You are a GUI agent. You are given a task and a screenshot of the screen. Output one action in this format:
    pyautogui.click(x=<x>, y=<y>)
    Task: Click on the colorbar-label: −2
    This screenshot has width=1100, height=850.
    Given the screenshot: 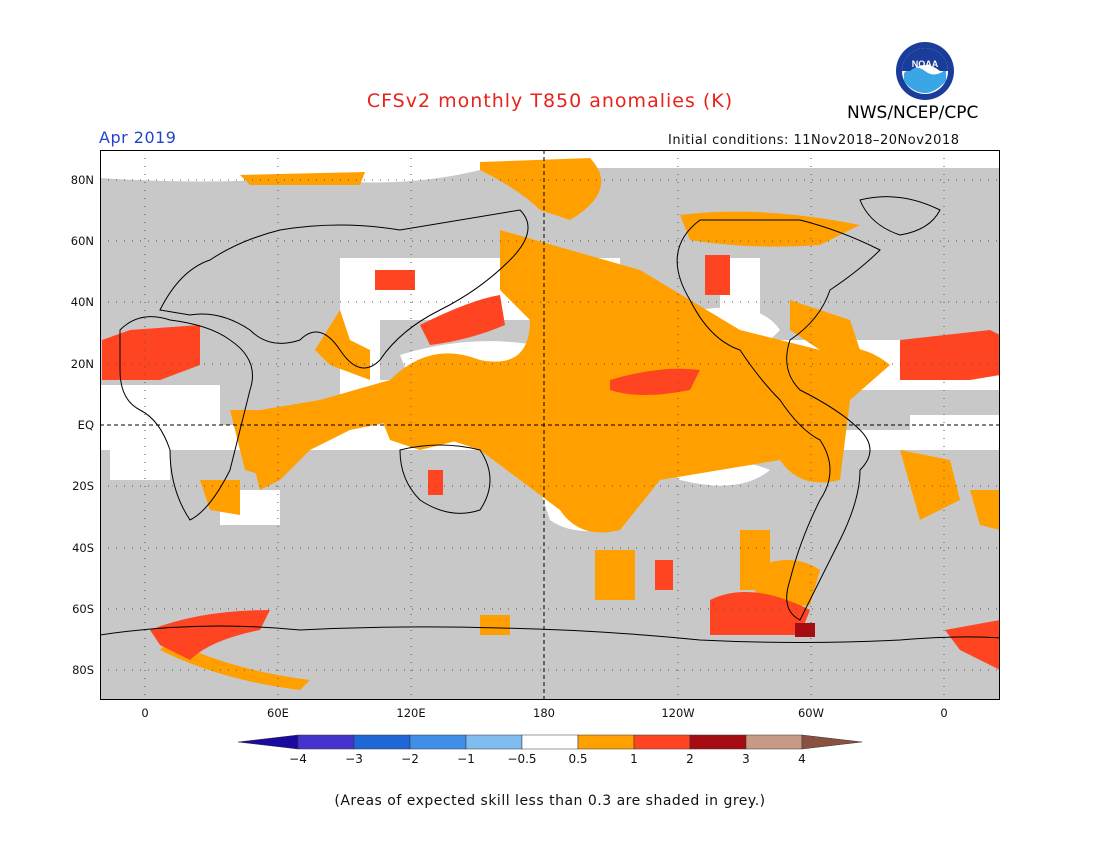 What is the action you would take?
    pyautogui.click(x=410, y=759)
    